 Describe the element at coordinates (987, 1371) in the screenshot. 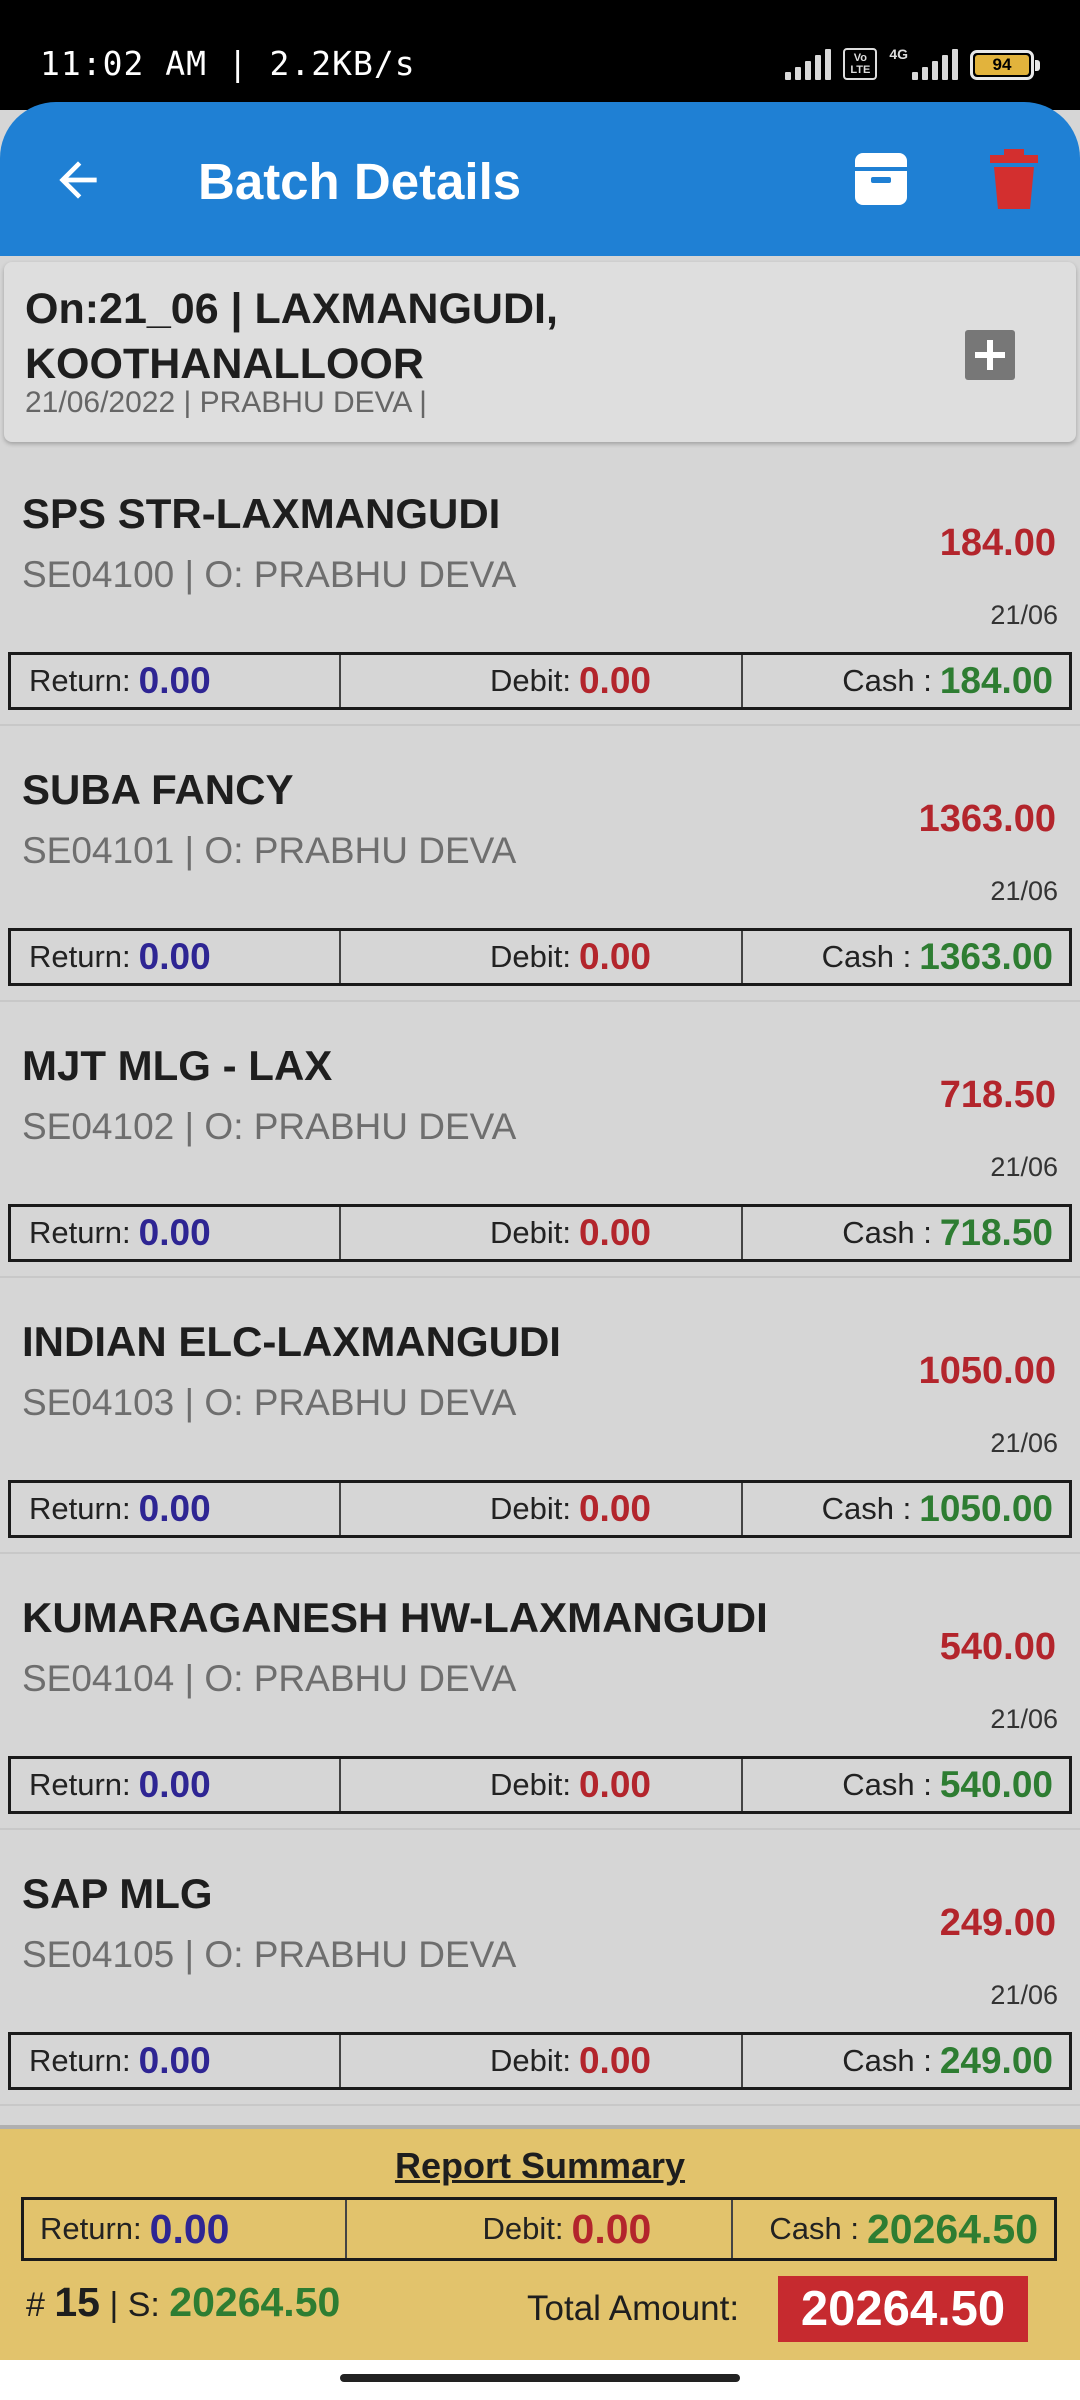

I see `entry-amount: 1050.00` at that location.